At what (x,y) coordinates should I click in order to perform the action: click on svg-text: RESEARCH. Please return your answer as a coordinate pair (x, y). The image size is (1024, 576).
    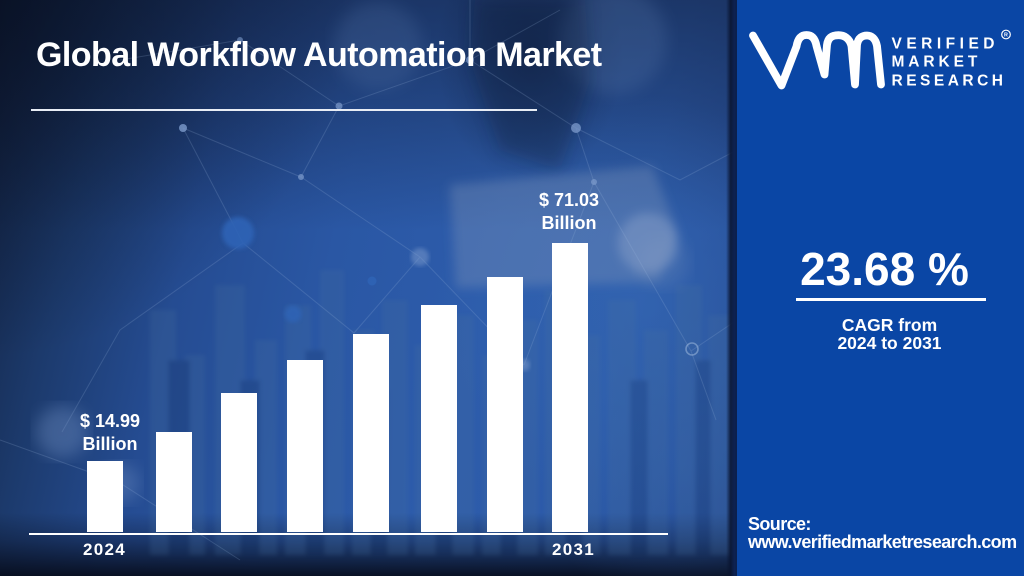
    Looking at the image, I should click on (949, 81).